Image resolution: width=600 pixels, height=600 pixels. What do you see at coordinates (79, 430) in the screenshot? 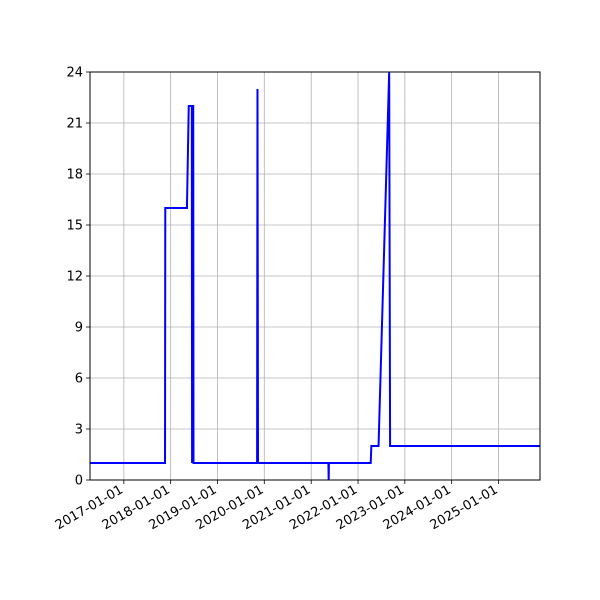
I see `y-tick-label: 3` at bounding box center [79, 430].